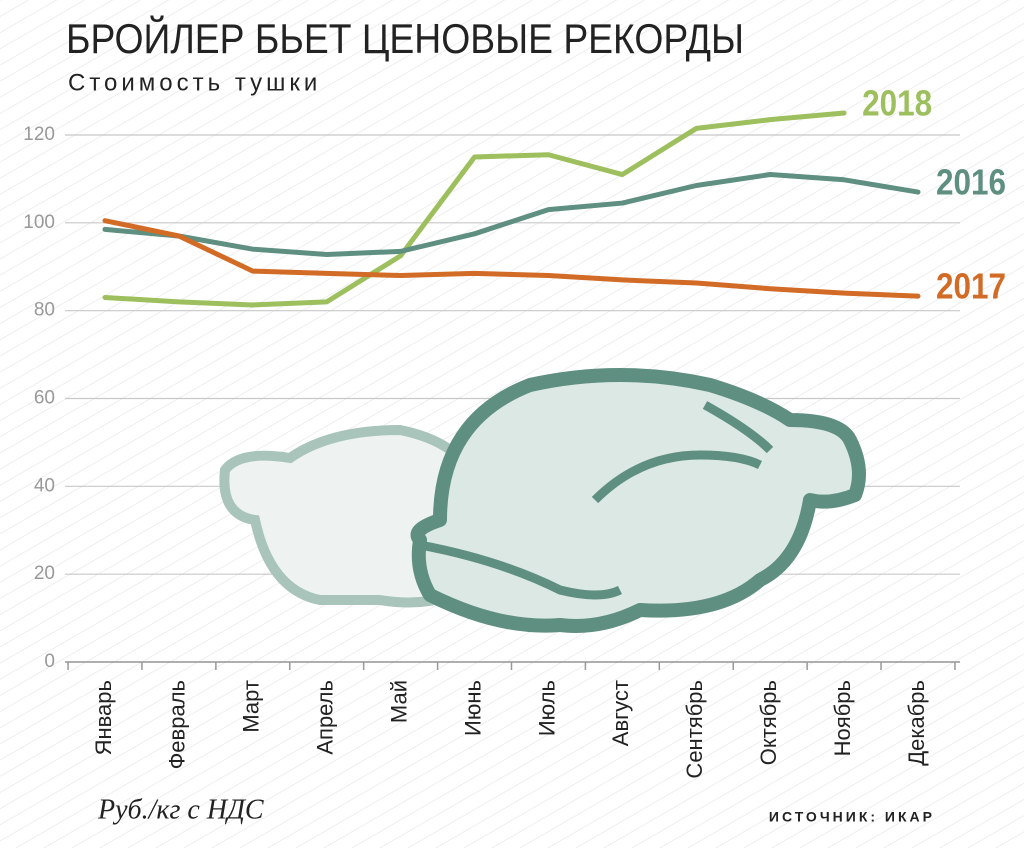 This screenshot has height=848, width=1024. What do you see at coordinates (44, 398) in the screenshot?
I see `y-tick-label: 60` at bounding box center [44, 398].